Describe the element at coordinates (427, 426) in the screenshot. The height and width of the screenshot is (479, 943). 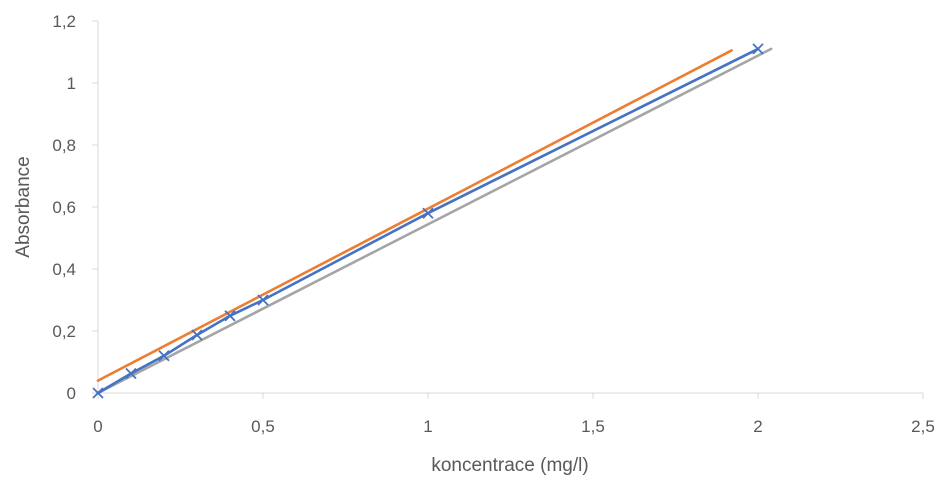
I see `x-tick-label: 1` at that location.